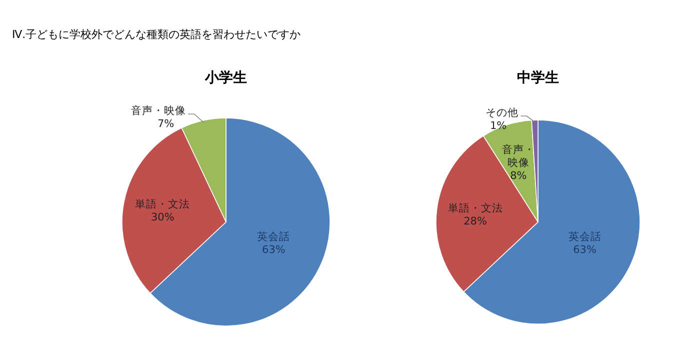 The width and height of the screenshot is (700, 341). What do you see at coordinates (162, 217) in the screenshot?
I see `data-label: 30%` at bounding box center [162, 217].